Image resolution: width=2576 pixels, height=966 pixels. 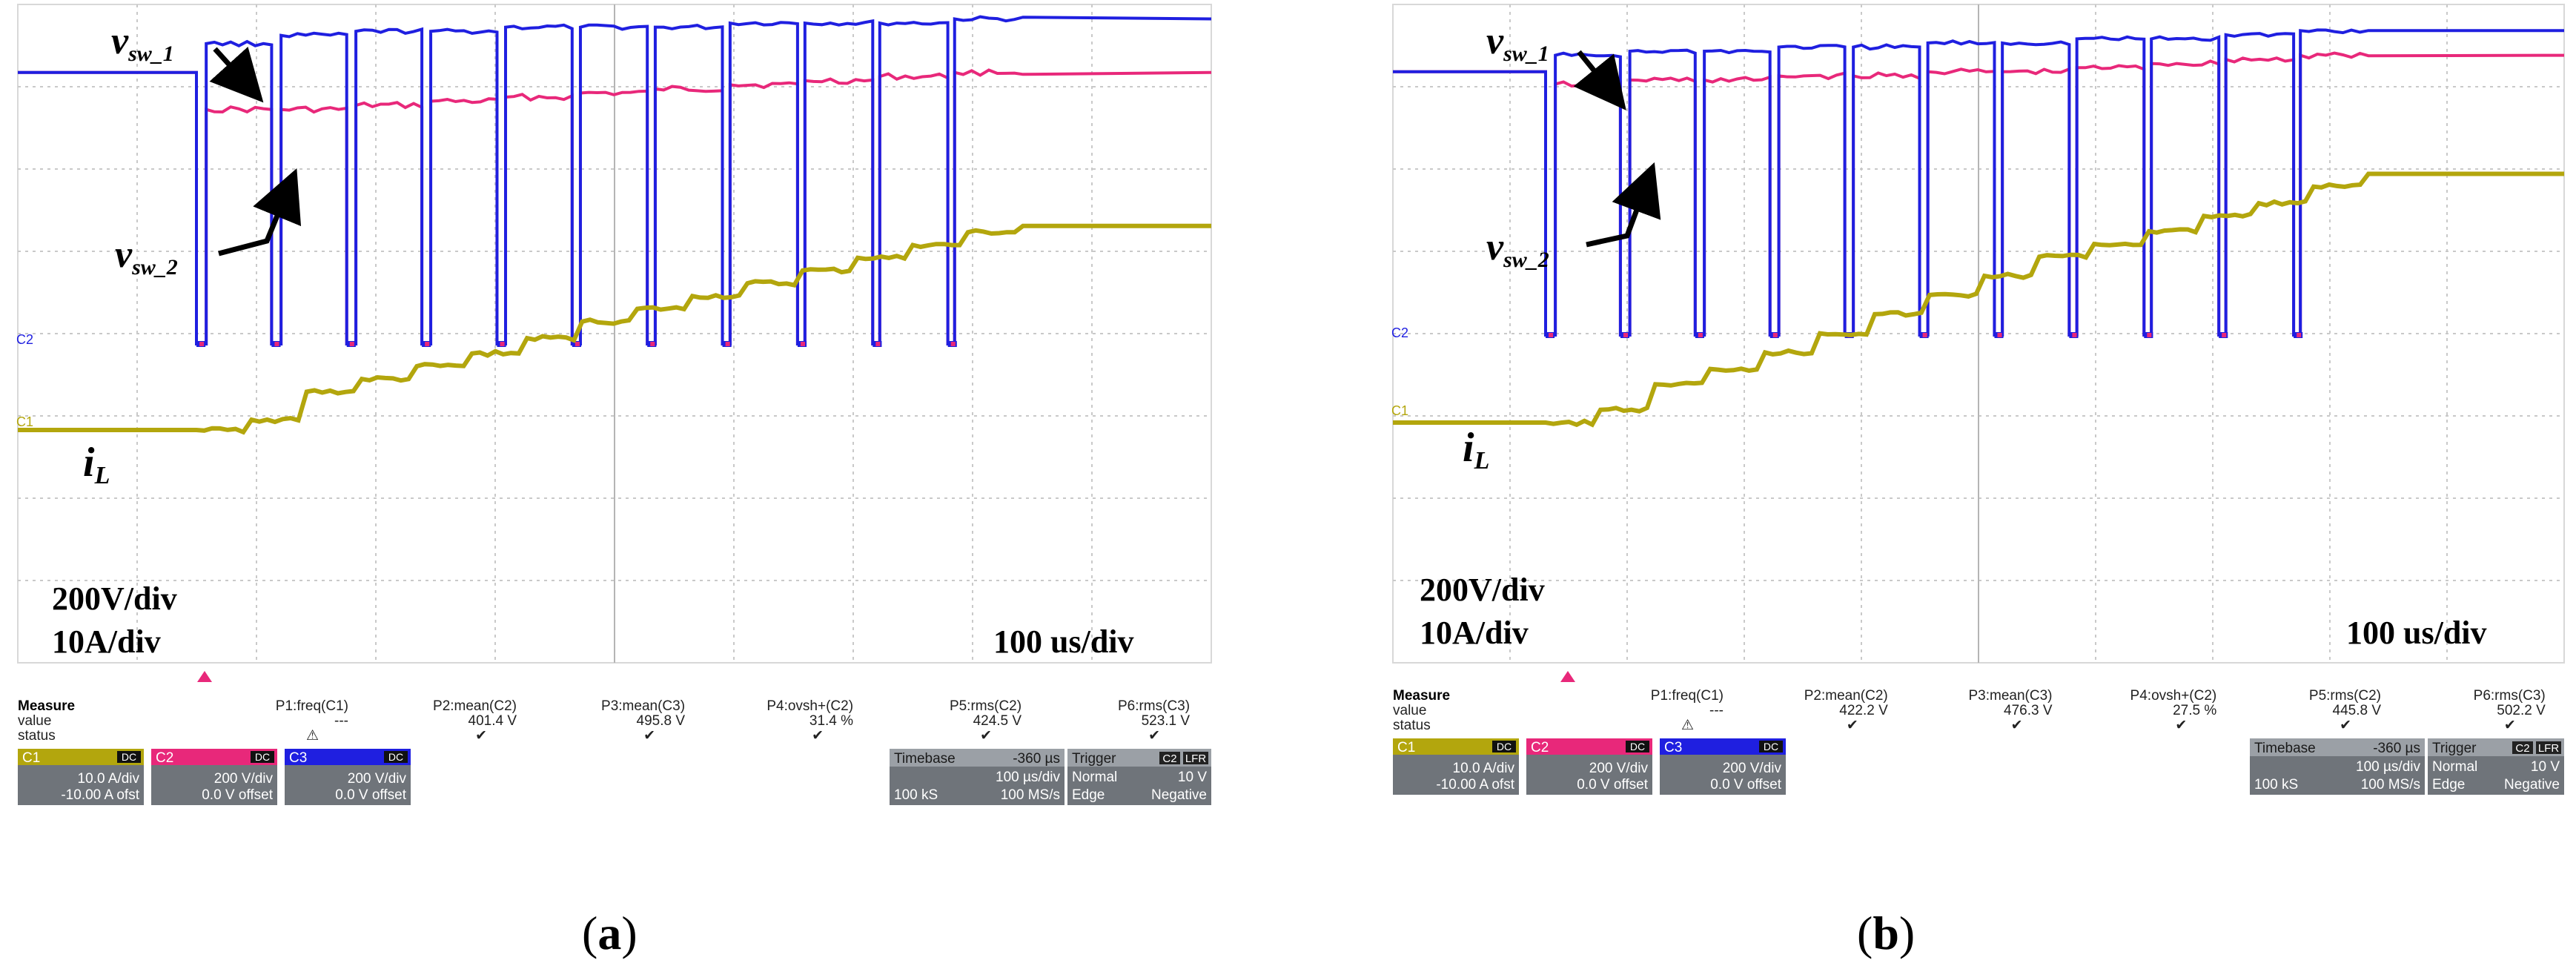 What do you see at coordinates (1623, 205) in the screenshot?
I see `vsw2-arrow` at bounding box center [1623, 205].